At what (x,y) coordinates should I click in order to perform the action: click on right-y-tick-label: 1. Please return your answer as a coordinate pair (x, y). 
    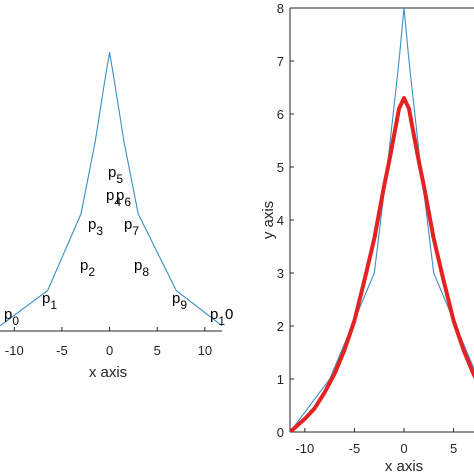
    Looking at the image, I should click on (280, 379).